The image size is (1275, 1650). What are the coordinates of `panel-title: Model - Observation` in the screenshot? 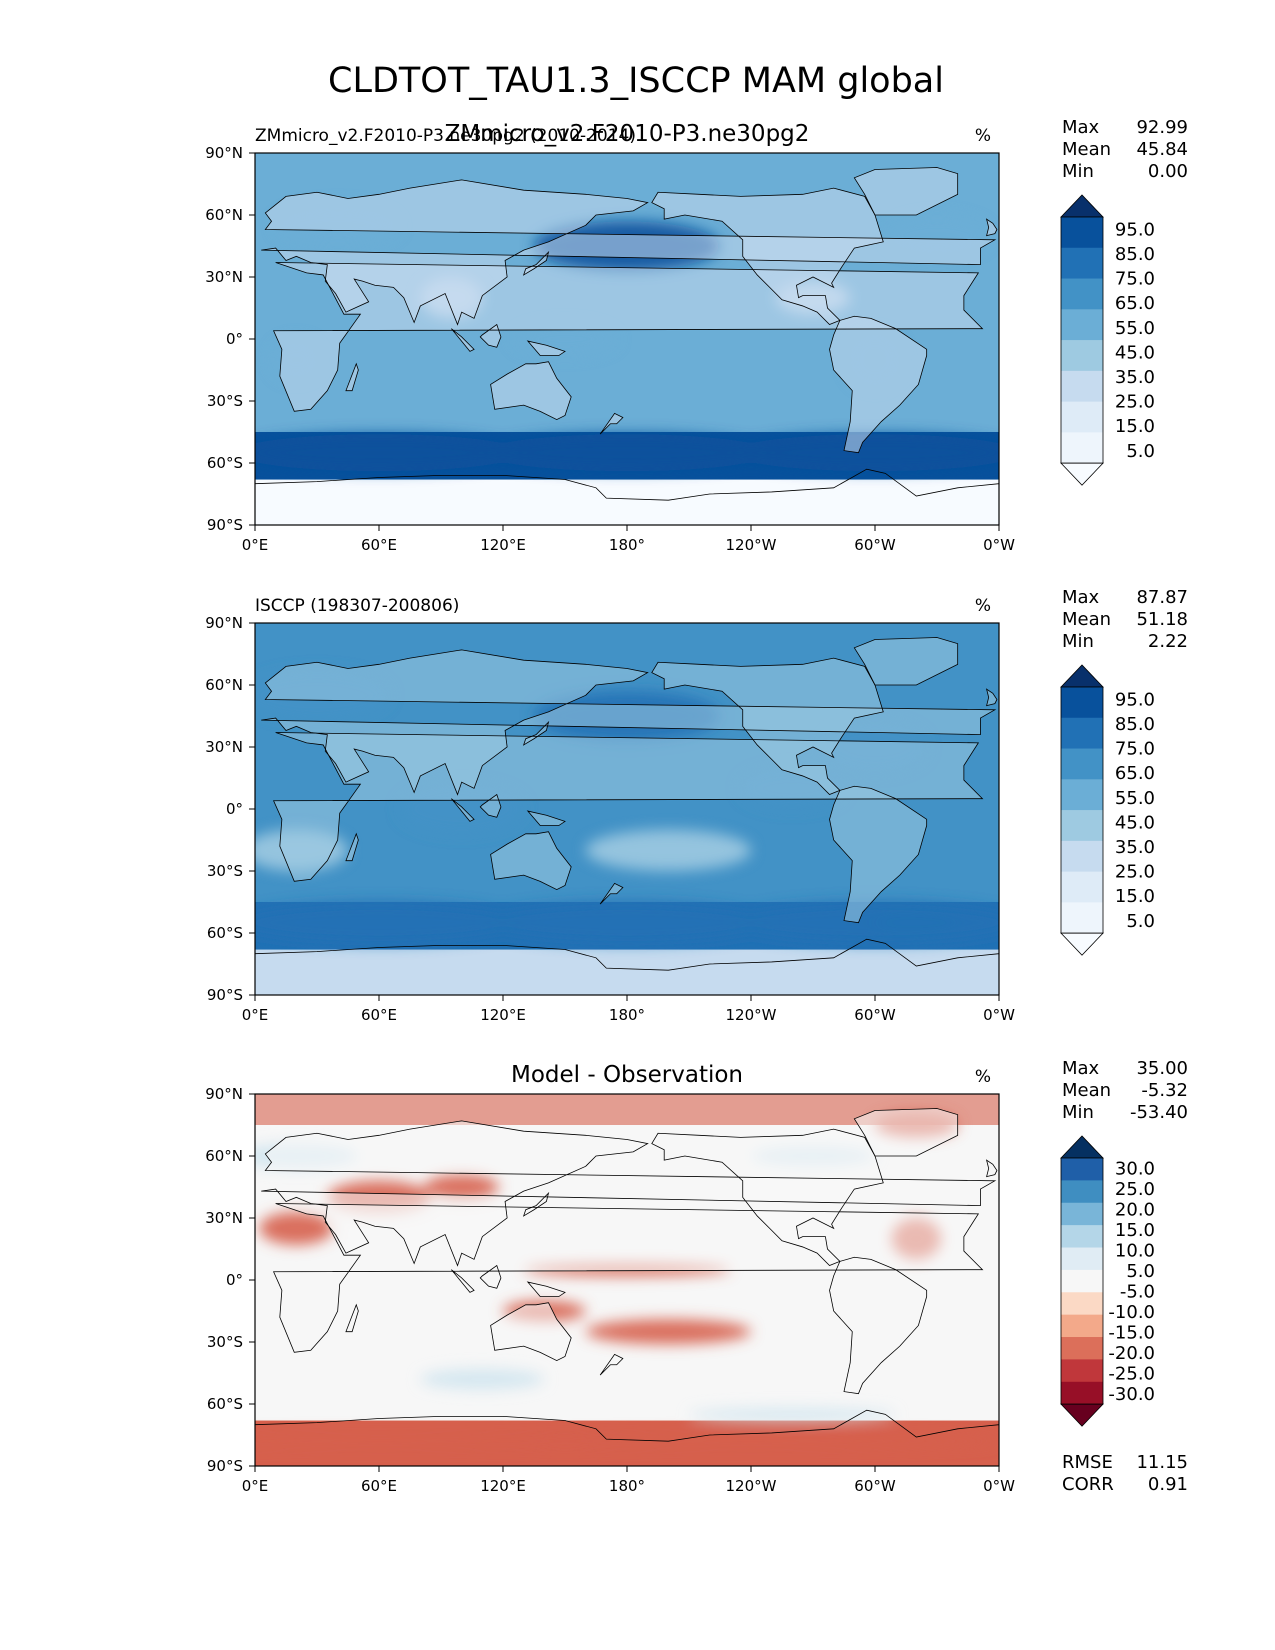 It's located at (627, 1075).